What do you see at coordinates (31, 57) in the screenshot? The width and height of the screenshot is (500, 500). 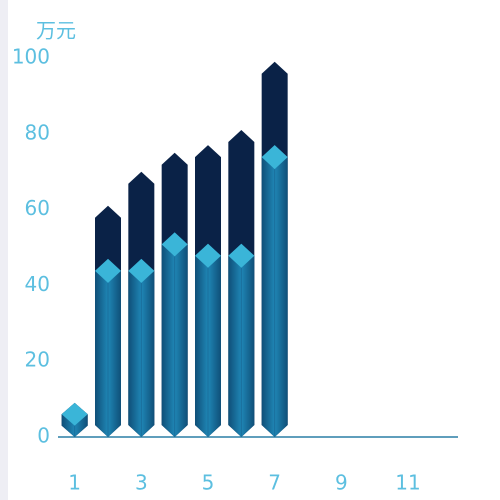 I see `y-tick-label: 100` at bounding box center [31, 57].